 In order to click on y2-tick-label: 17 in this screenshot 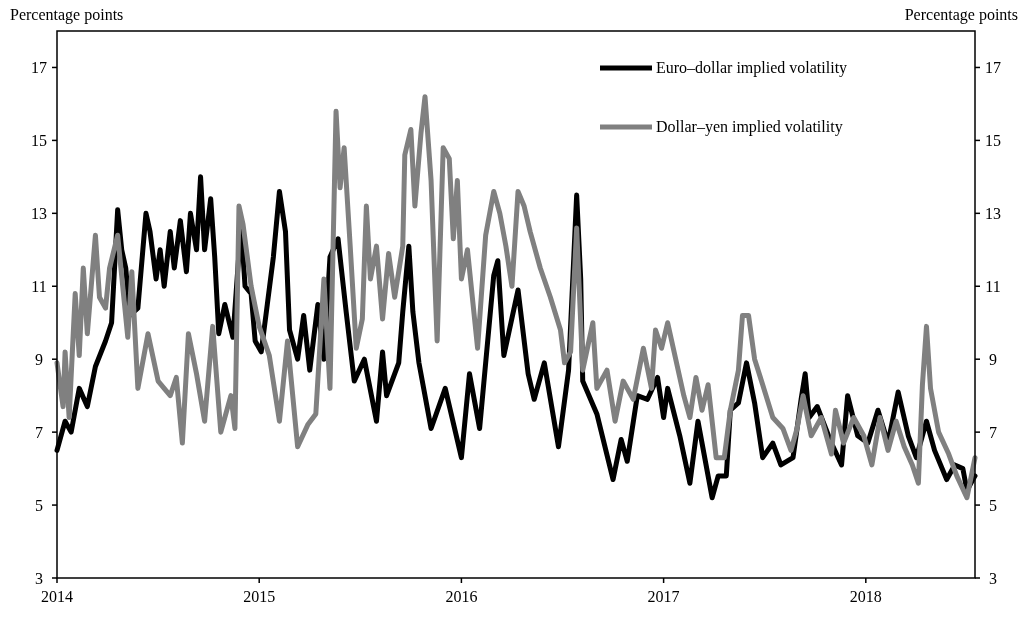, I will do `click(993, 68)`.